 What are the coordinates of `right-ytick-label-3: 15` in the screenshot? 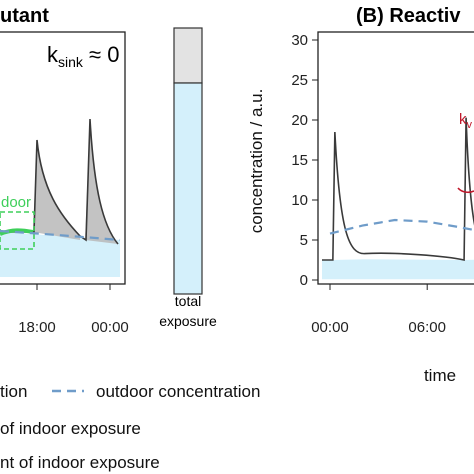 It's located at (299, 160).